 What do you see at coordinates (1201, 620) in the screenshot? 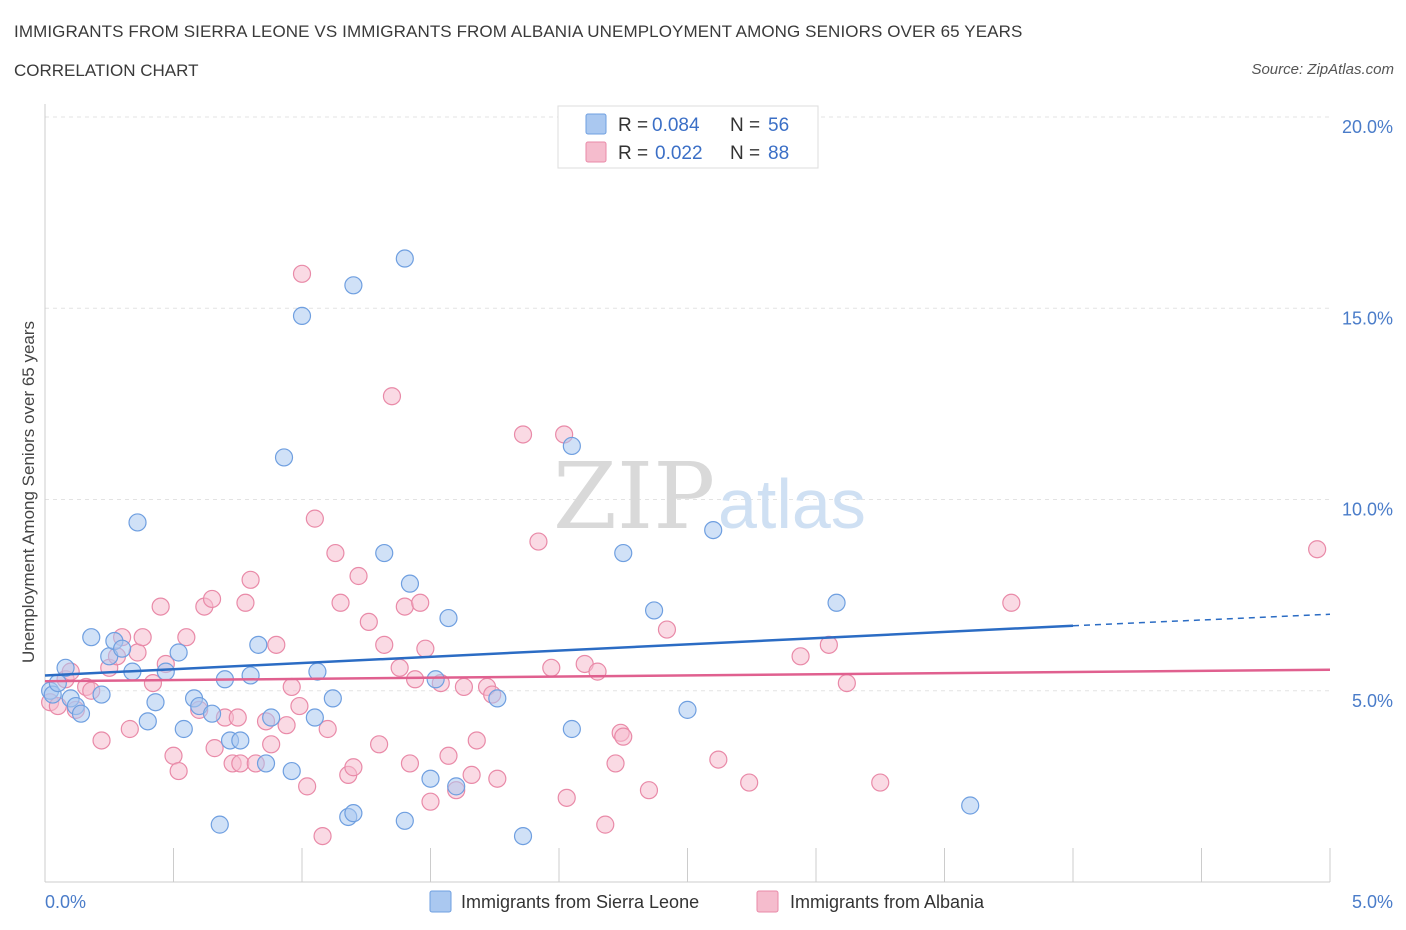
I see `sierra-leone-trend-extension` at bounding box center [1201, 620].